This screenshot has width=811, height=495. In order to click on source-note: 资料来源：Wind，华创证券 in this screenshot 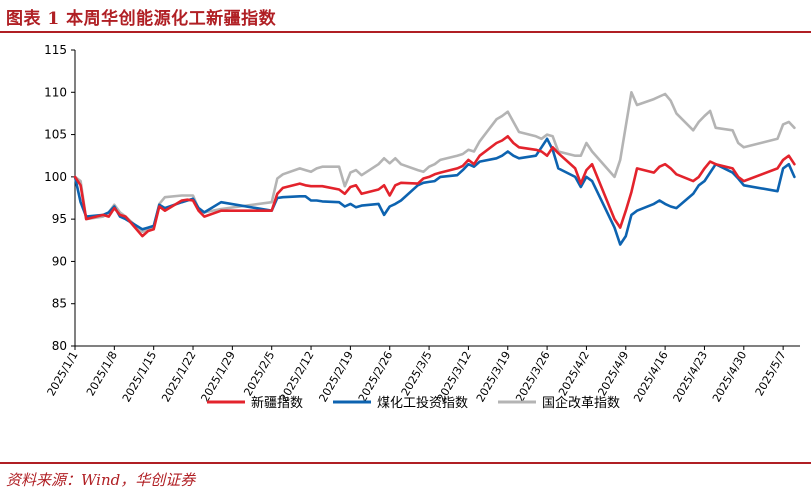, I will do `click(101, 480)`.